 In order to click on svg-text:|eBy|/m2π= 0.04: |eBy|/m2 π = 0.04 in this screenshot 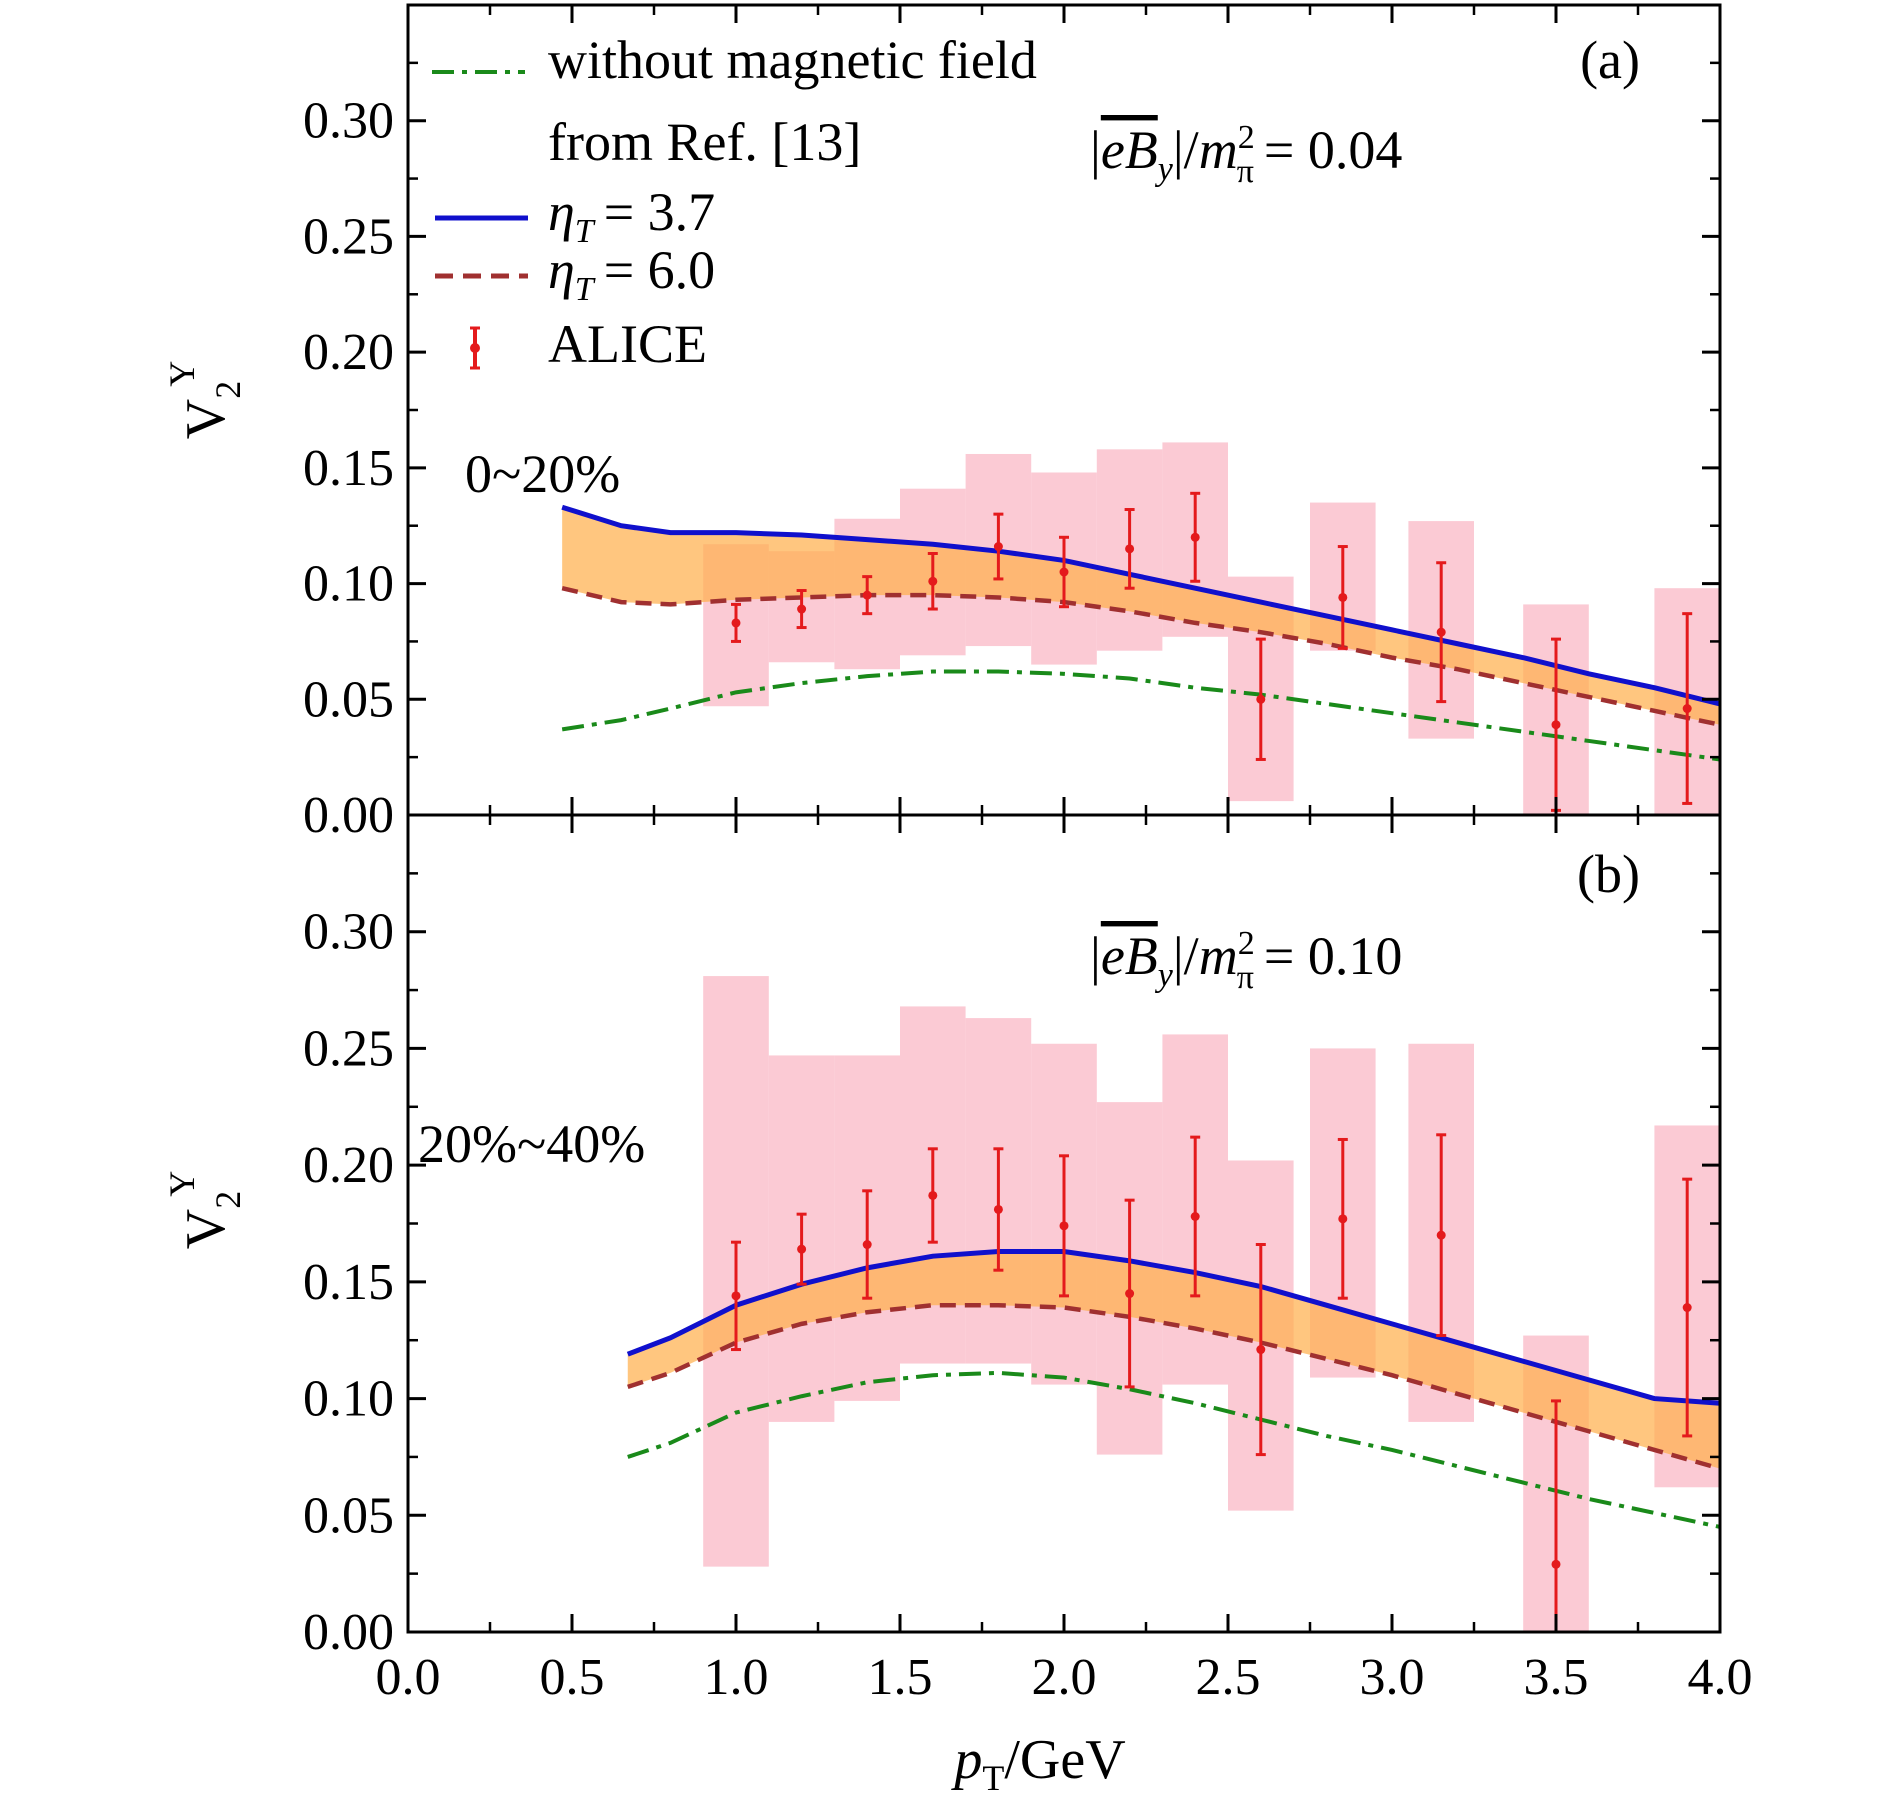, I will do `click(1246, 154)`.